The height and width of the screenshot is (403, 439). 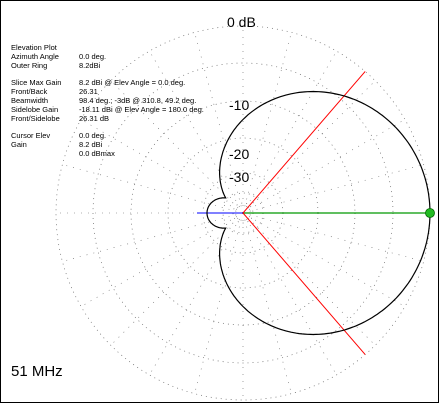 What do you see at coordinates (107, 47) in the screenshot?
I see `plot-title: Elevation Plot` at bounding box center [107, 47].